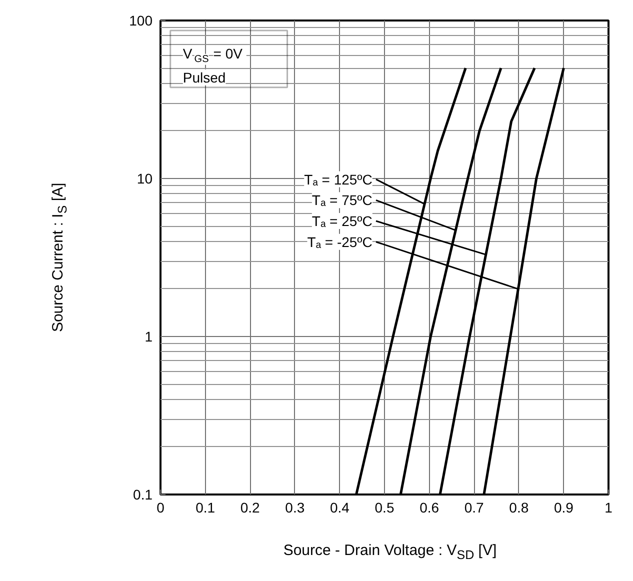 This screenshot has width=633, height=581. Describe the element at coordinates (342, 221) in the screenshot. I see `annotation: Tₐ = 25ºC` at that location.